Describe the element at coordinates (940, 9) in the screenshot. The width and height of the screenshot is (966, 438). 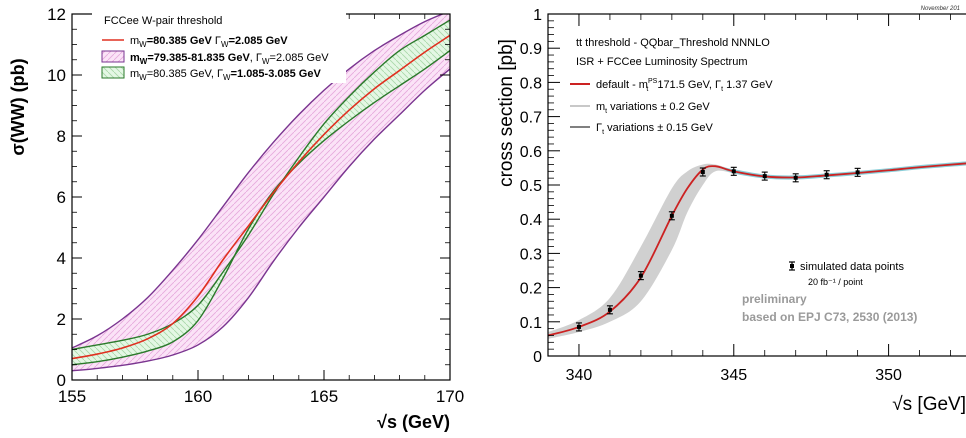
I see `corner-note: November 201` at that location.